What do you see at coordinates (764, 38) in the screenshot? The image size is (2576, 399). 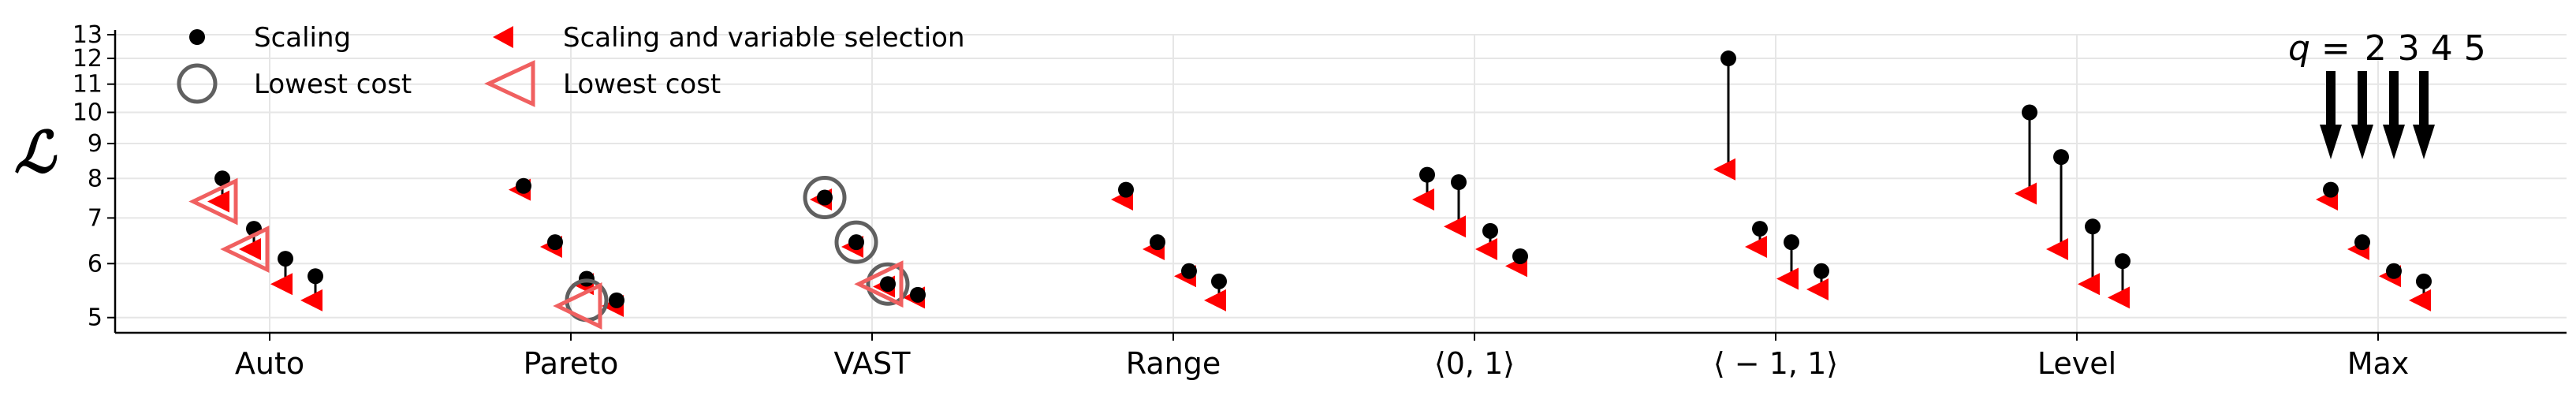 I see `legend-variable-selection-label: Scaling and variable selection` at bounding box center [764, 38].